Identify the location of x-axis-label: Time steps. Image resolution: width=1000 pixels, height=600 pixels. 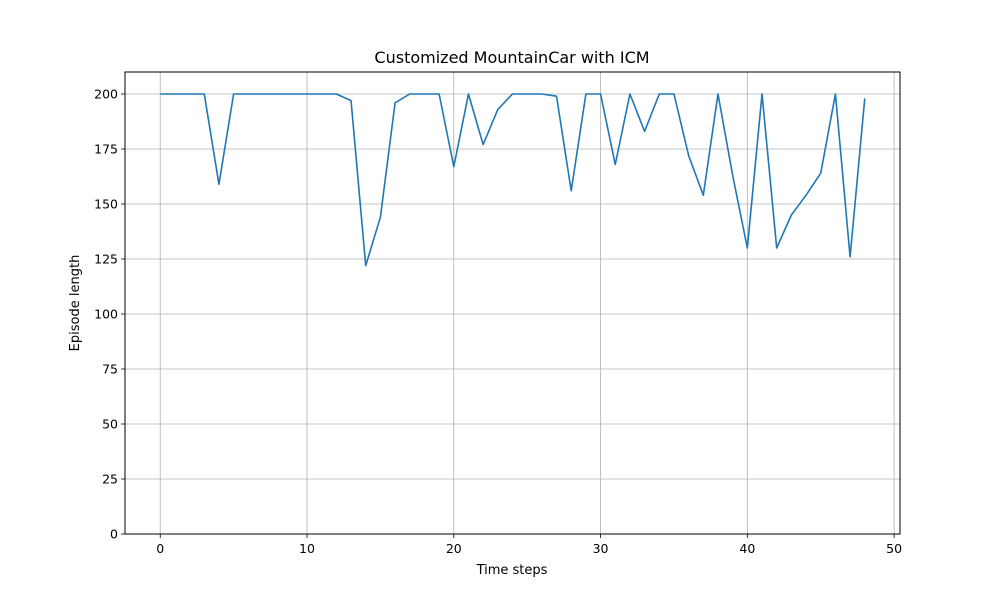
(512, 570).